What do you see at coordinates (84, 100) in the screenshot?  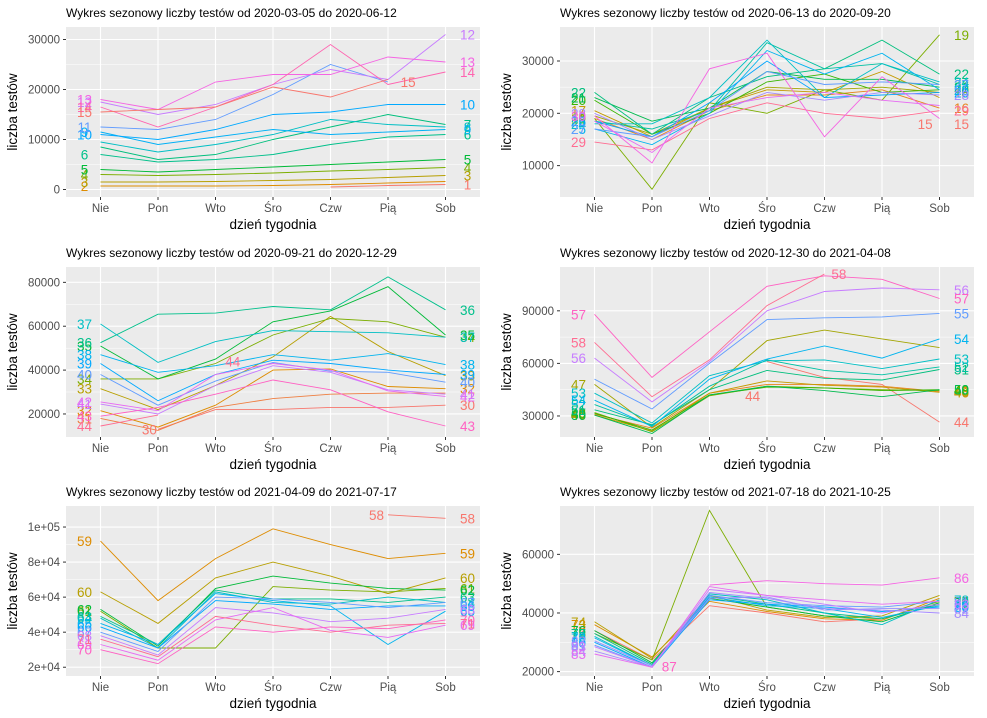 I see `series-label-start: 13` at bounding box center [84, 100].